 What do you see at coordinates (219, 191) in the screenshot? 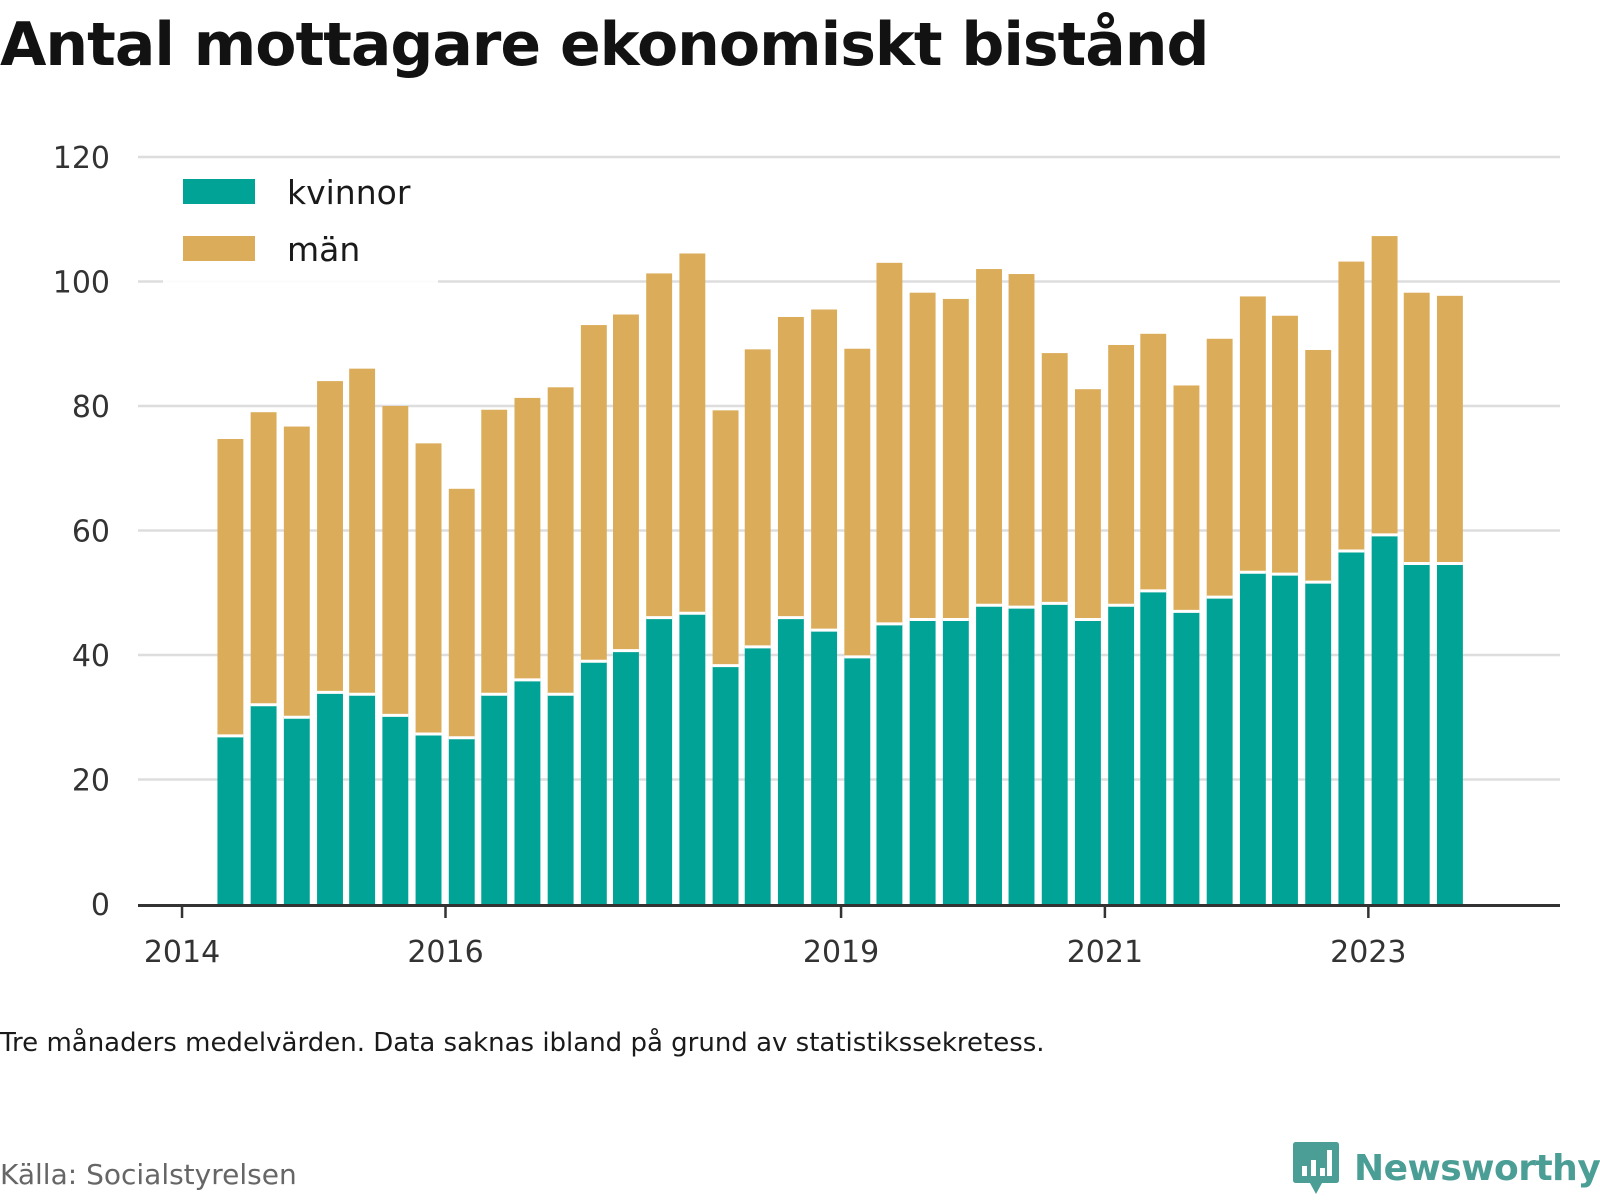
I see `legend-swatch-kvinnor` at bounding box center [219, 191].